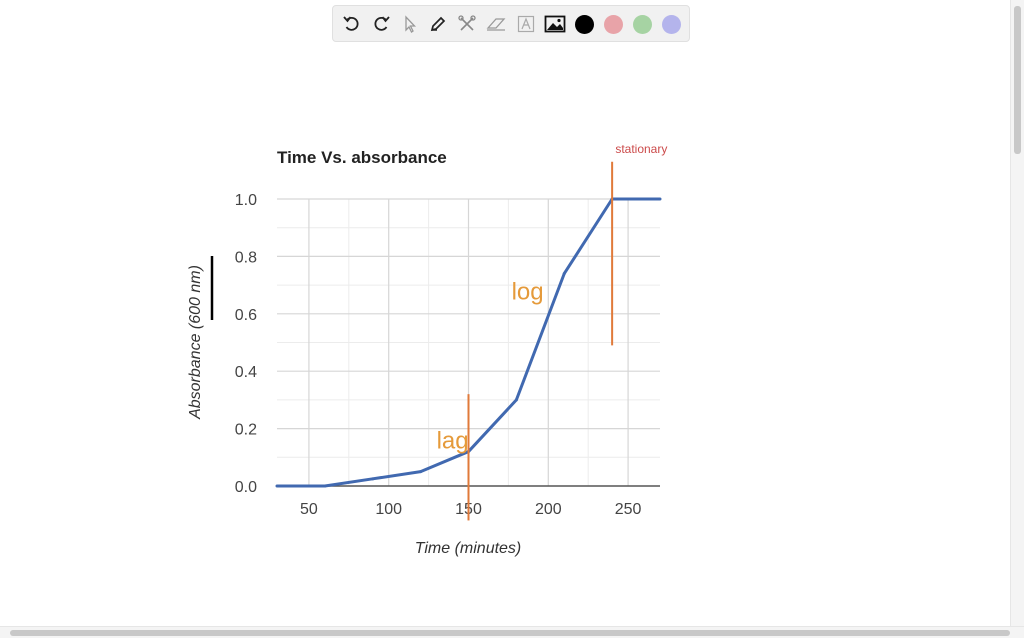 The width and height of the screenshot is (1024, 638). Describe the element at coordinates (1017, 80) in the screenshot. I see `vertical-scroll-thumb` at that location.